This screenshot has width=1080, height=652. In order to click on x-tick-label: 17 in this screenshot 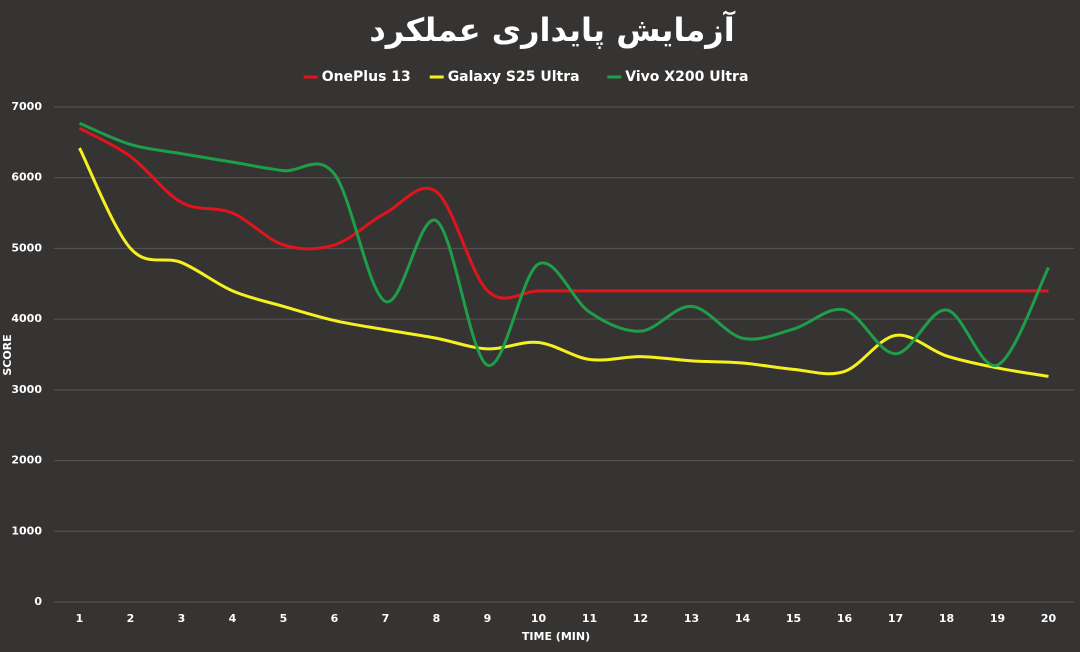, I will do `click(895, 618)`.